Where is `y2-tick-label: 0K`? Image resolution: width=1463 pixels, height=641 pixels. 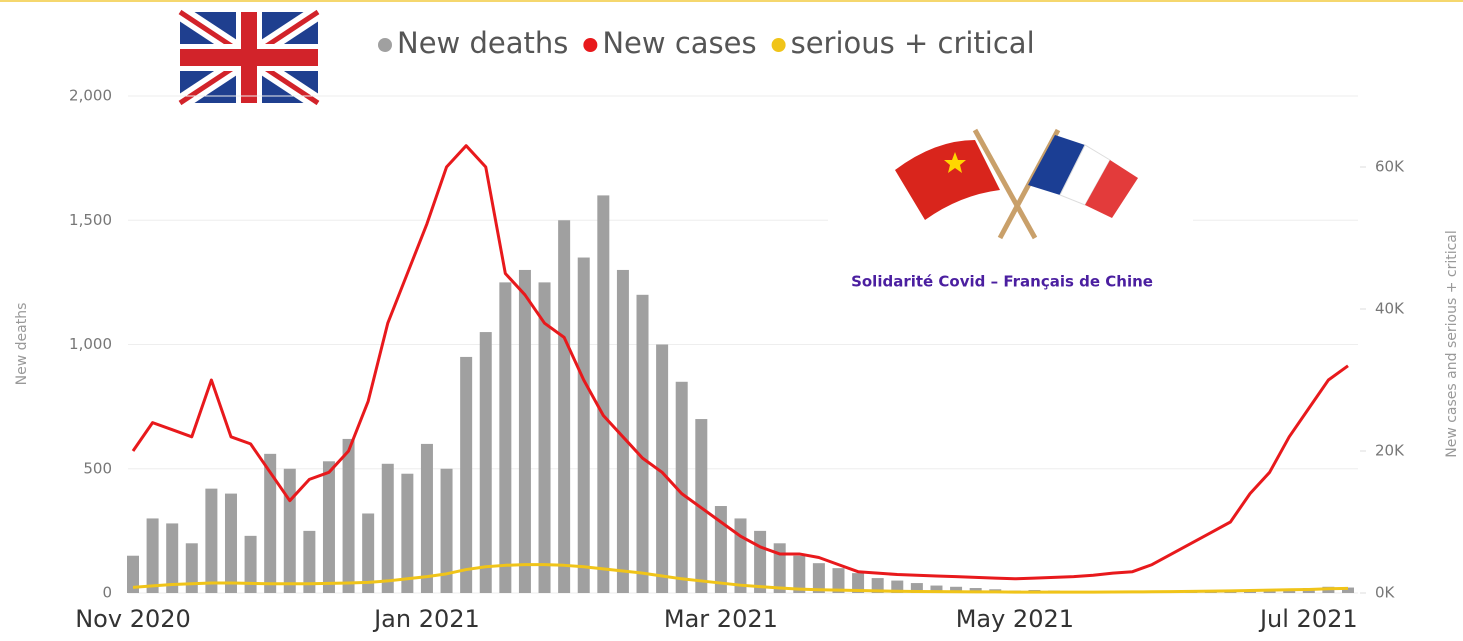
y2-tick-label: 0K is located at coordinates (1385, 593).